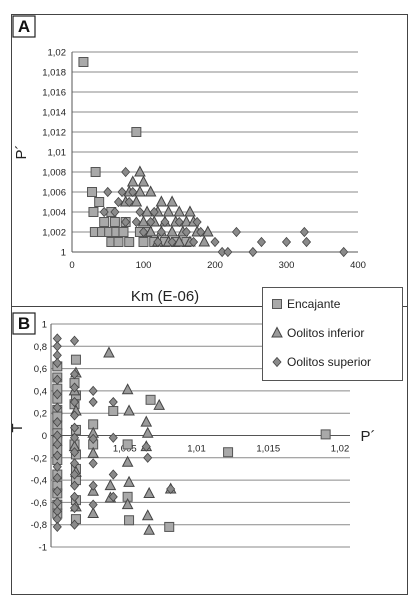 This screenshot has height=601, width=415. Describe the element at coordinates (165, 296) in the screenshot. I see `panel-a-x-axis-label: Km (E-06)` at that location.